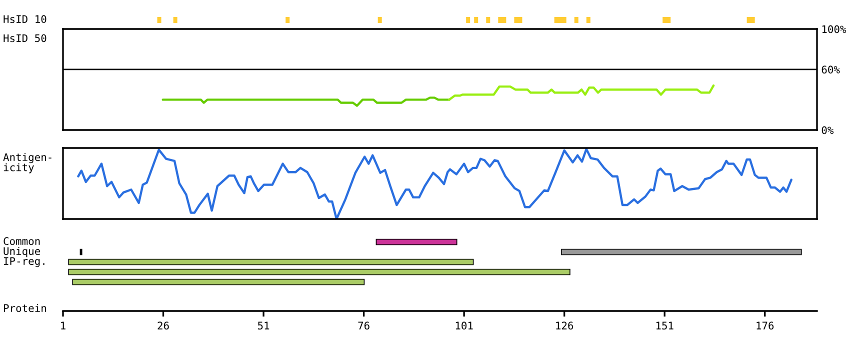  Describe the element at coordinates (828, 130) in the screenshot. I see `y-tick-label: 0%` at that location.